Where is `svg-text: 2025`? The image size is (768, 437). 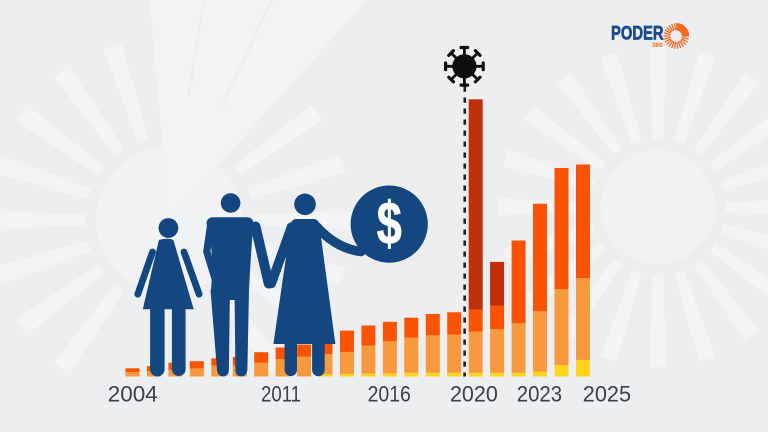
svg-text: 2025 is located at coordinates (607, 393).